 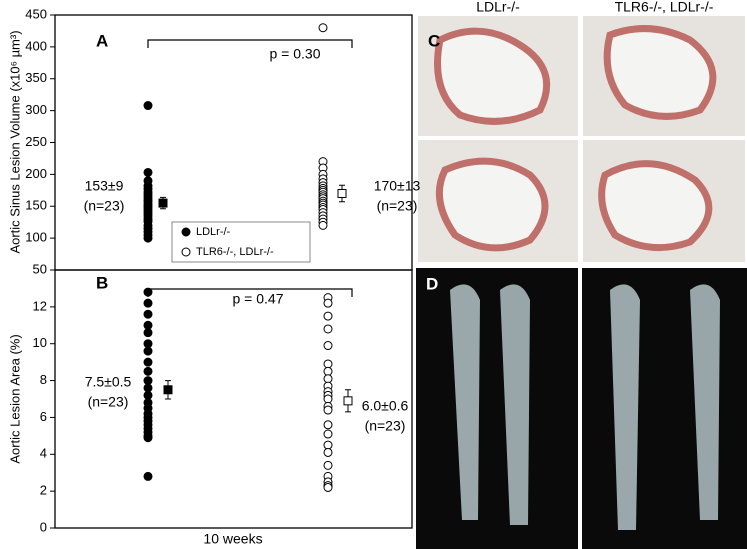 What do you see at coordinates (250, 43) in the screenshot?
I see `significance-bracket` at bounding box center [250, 43].